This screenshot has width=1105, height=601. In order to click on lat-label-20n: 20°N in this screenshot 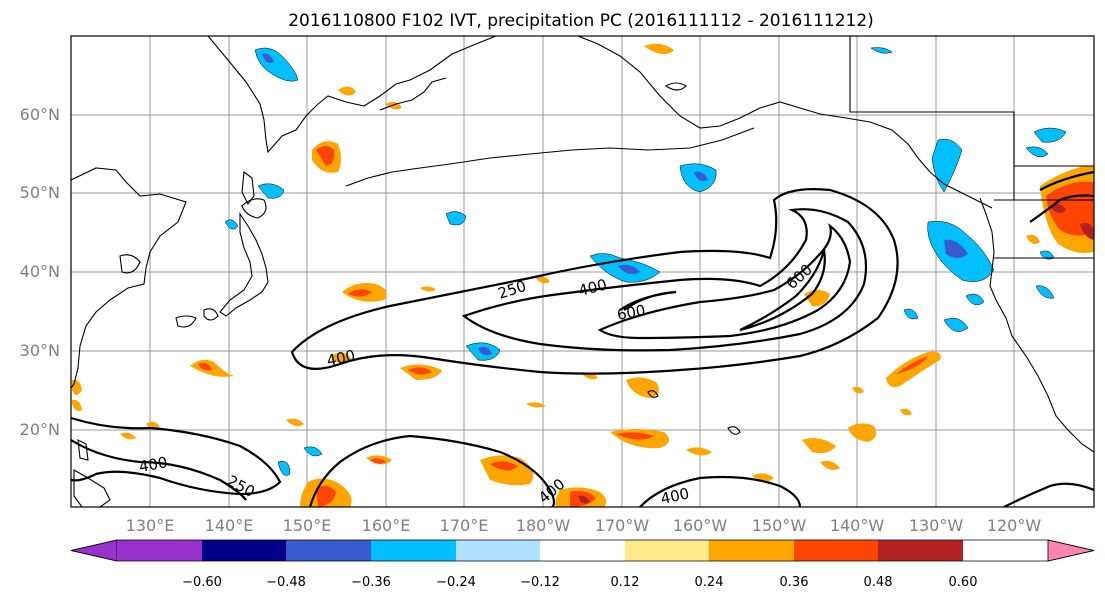, I will do `click(40, 429)`.